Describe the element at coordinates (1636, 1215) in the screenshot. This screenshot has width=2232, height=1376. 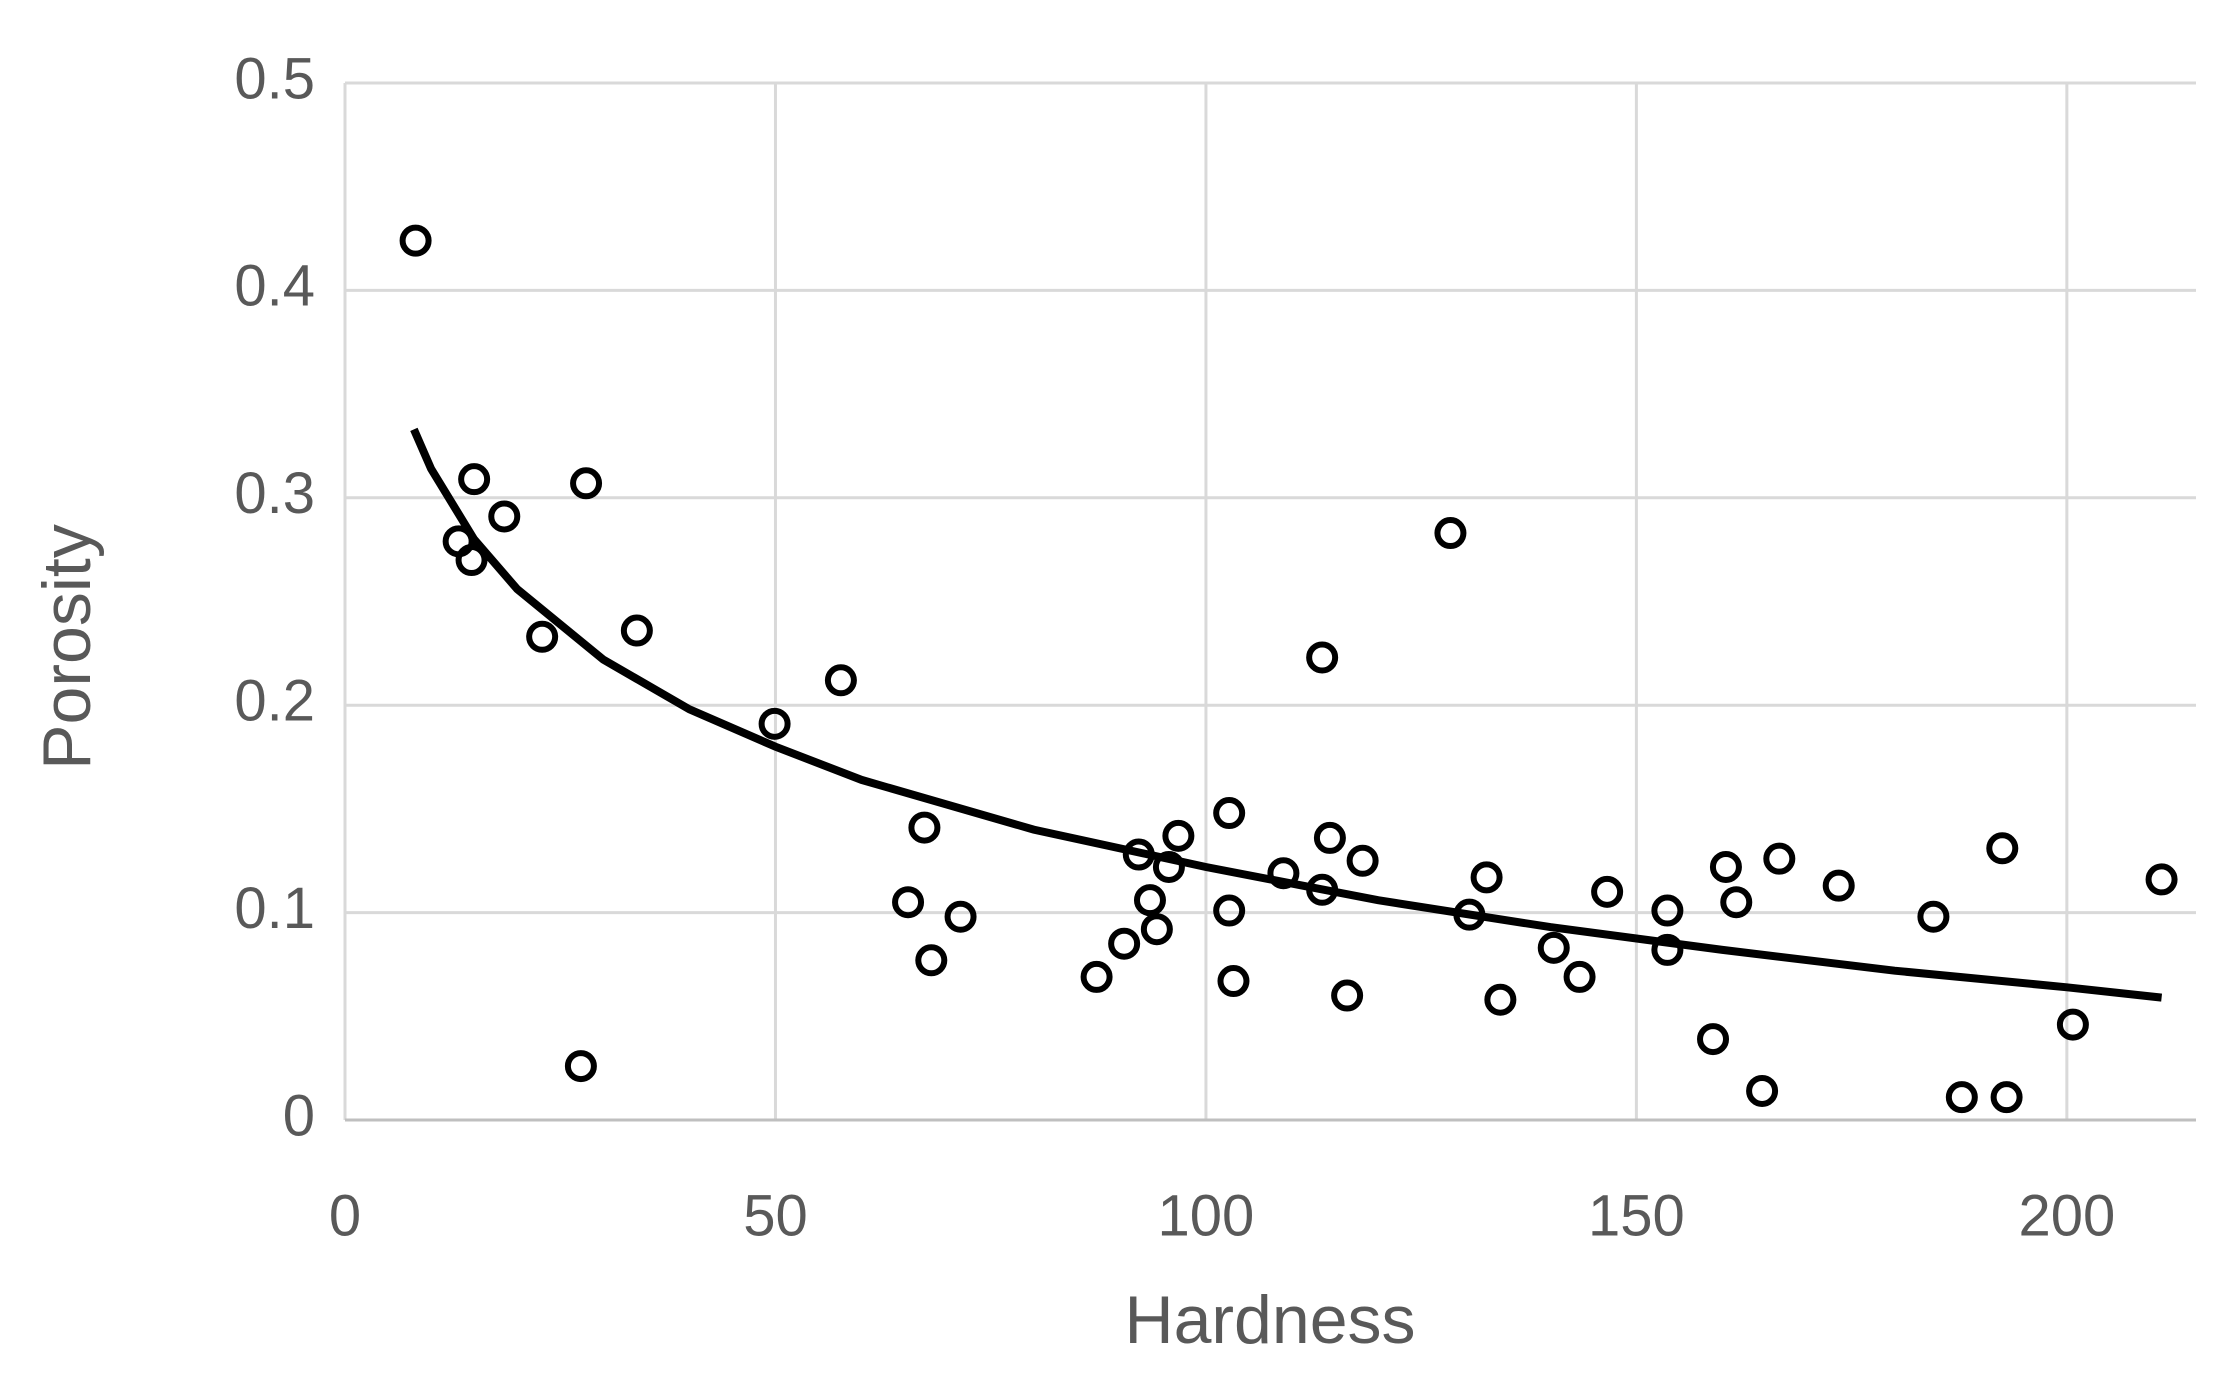
I see `x-tick-label: 150` at that location.